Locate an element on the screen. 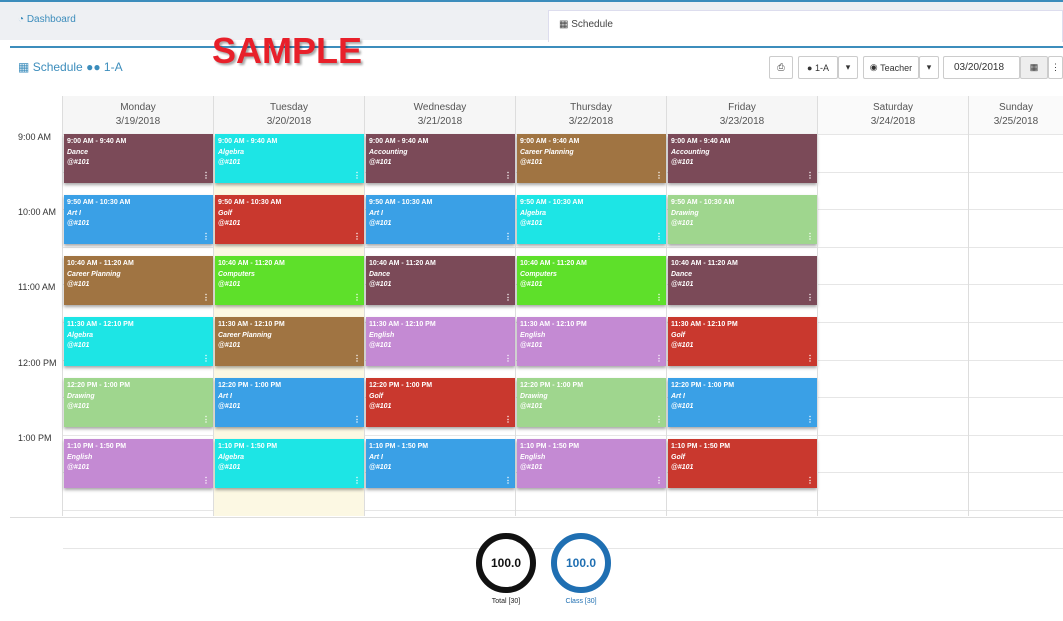 This screenshot has height=621, width=1063. time-label: 1:00 PM is located at coordinates (35, 437).